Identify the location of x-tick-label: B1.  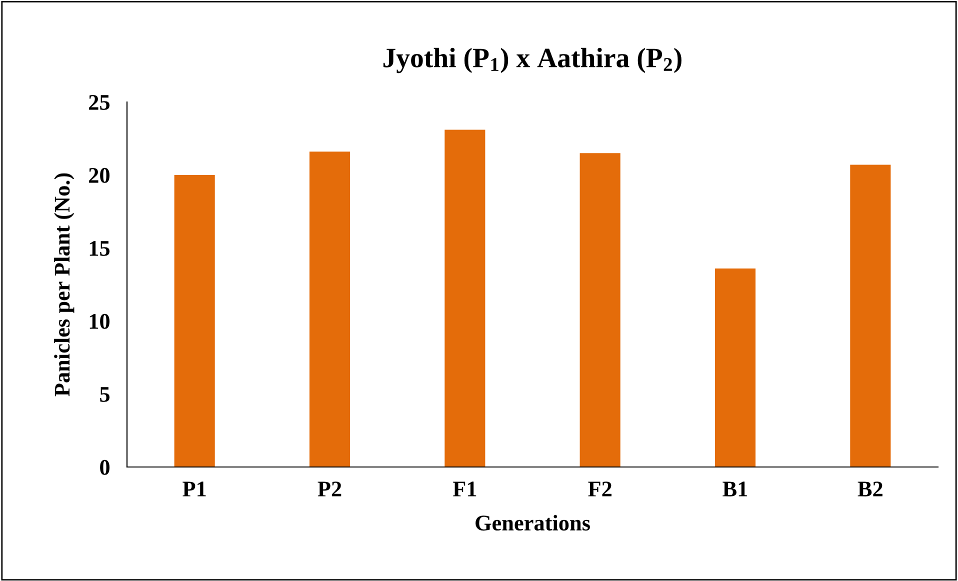
(735, 489).